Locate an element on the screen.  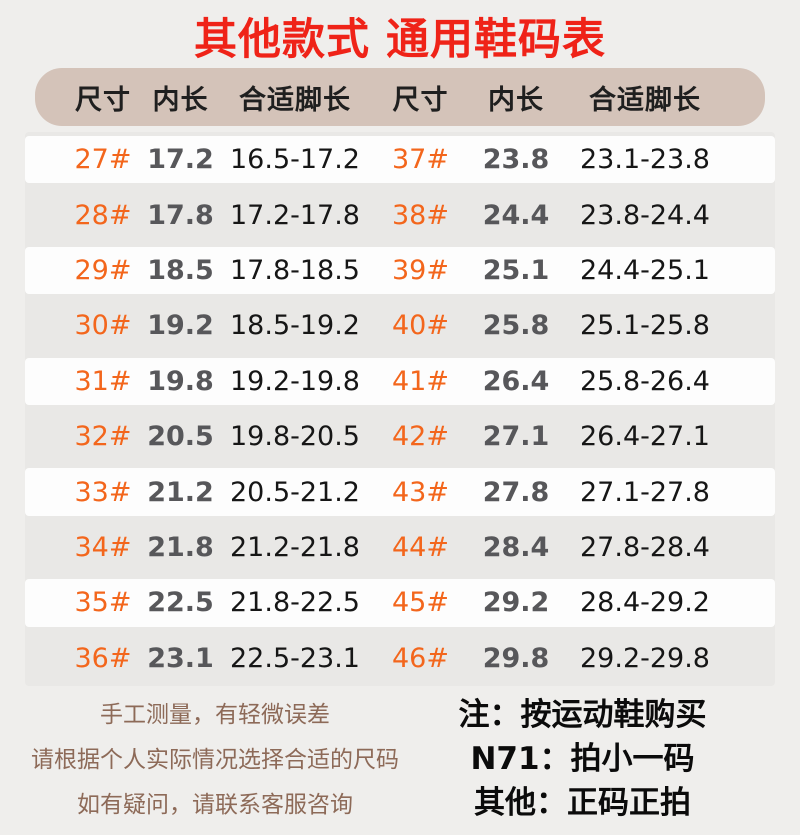
inner-length-cell-right: 29.8 is located at coordinates (516, 658).